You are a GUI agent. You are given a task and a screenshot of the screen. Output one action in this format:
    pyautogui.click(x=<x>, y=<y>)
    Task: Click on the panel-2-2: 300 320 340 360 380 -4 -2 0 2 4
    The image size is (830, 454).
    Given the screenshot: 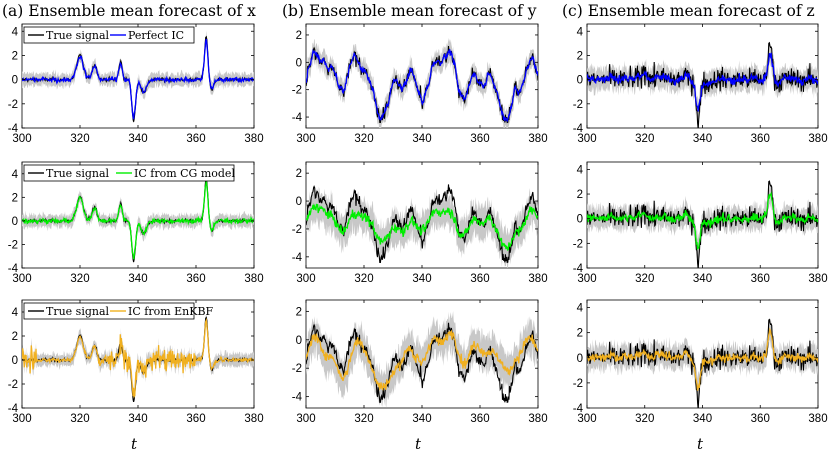 What is the action you would take?
    pyautogui.click(x=700, y=362)
    